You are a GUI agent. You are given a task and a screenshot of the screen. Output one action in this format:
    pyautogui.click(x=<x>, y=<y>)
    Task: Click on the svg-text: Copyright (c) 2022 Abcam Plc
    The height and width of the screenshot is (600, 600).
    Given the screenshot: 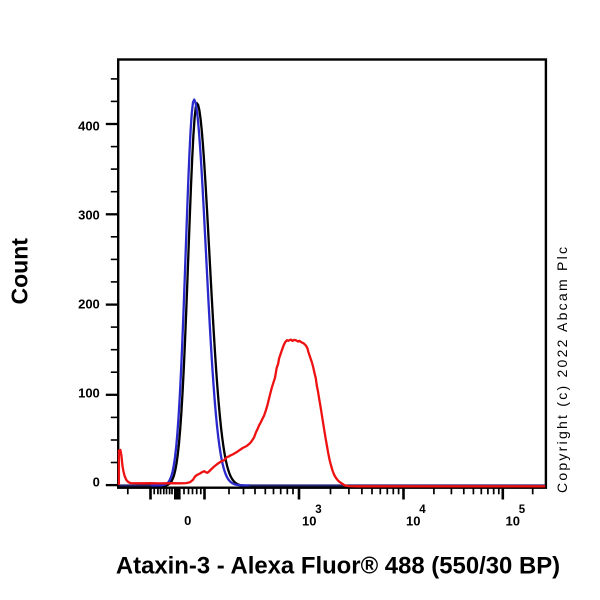 What is the action you would take?
    pyautogui.click(x=562, y=369)
    